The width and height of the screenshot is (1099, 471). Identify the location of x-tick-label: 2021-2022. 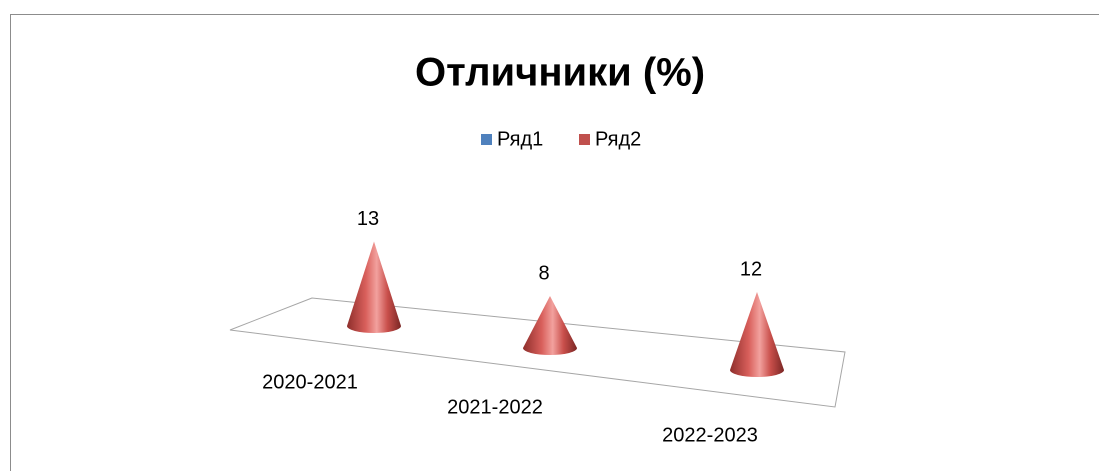
(495, 407).